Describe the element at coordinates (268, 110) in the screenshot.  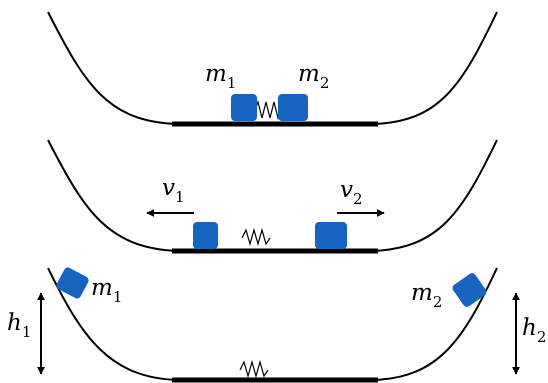
I see `compressed-spring` at that location.